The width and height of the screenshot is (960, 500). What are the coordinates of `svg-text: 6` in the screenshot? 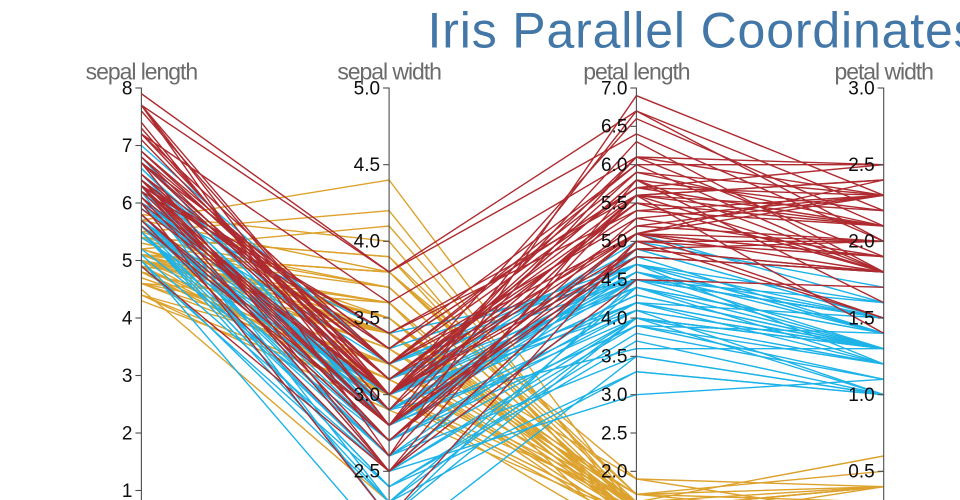 It's located at (127, 203).